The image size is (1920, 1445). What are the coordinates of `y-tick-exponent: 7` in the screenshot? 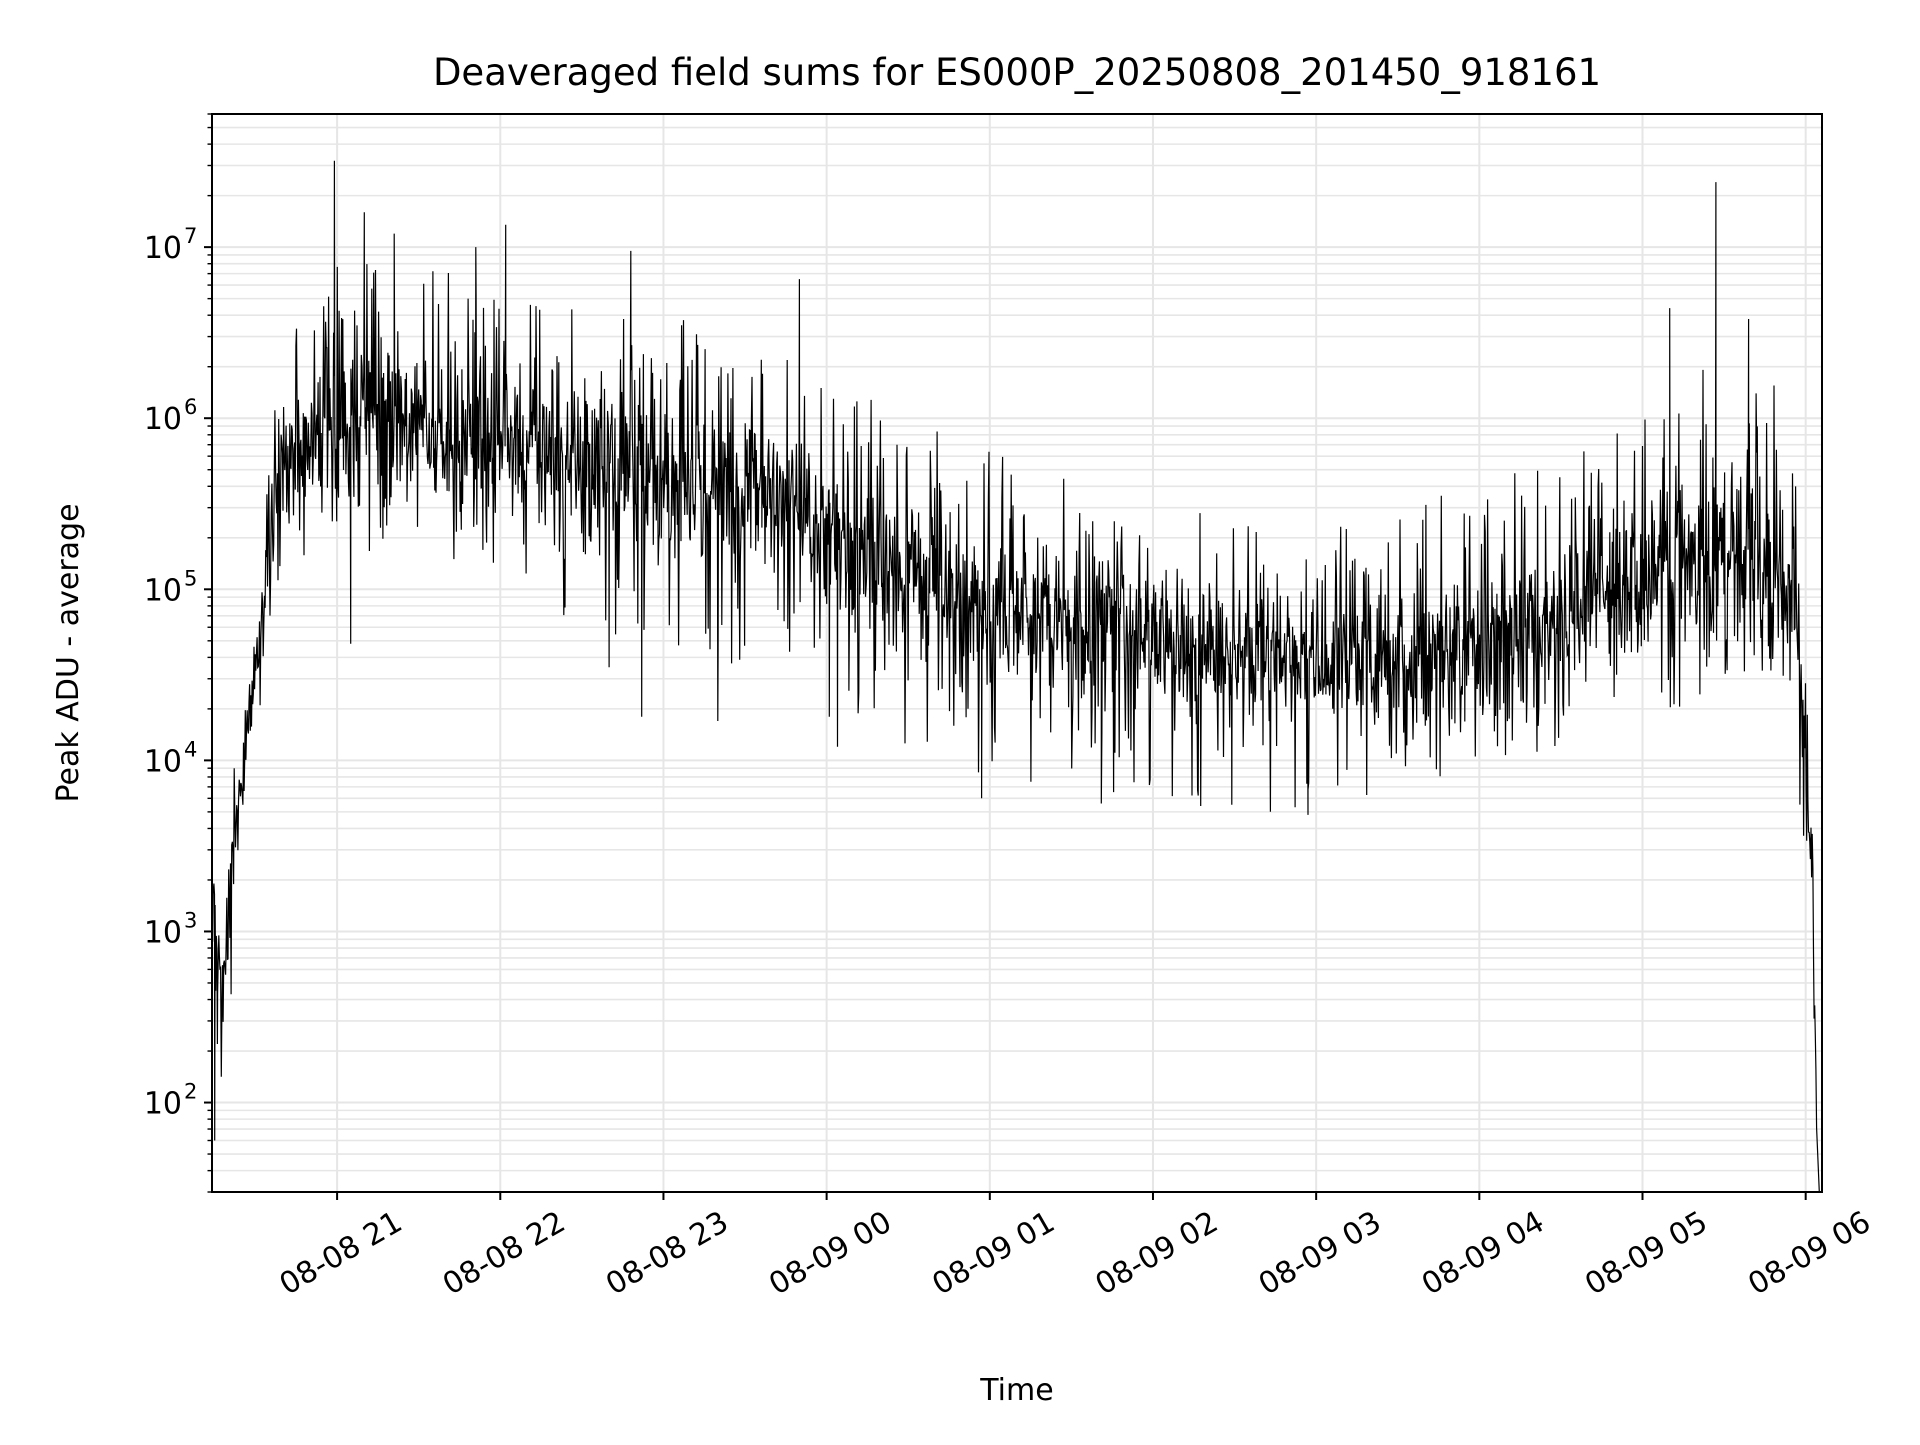 It's located at (190, 236).